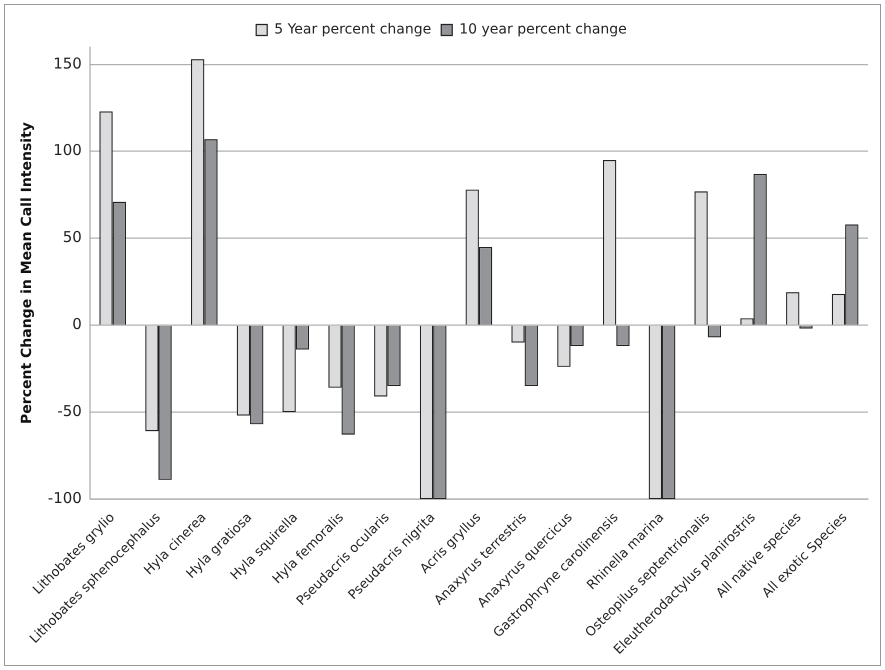 This screenshot has height=670, width=885. What do you see at coordinates (67, 63) in the screenshot?
I see `y-tick-label: 150` at bounding box center [67, 63].